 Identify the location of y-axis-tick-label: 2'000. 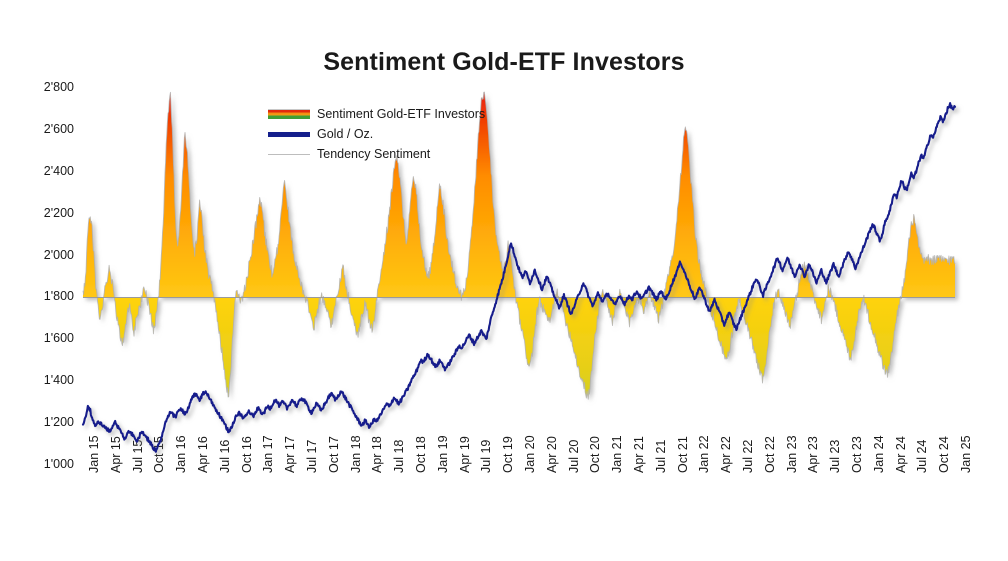
(58, 254).